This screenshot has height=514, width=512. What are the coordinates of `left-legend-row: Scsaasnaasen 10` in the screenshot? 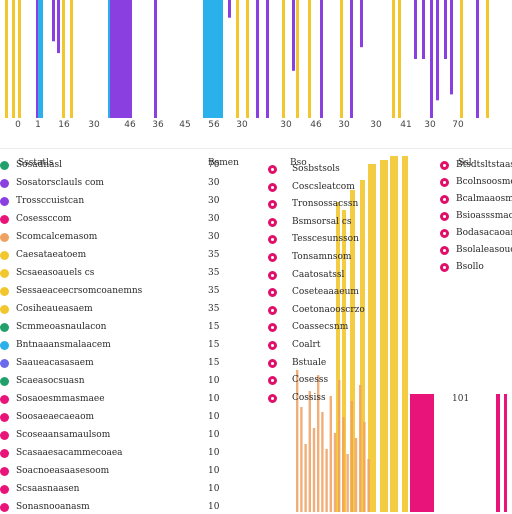 It's located at (130, 490).